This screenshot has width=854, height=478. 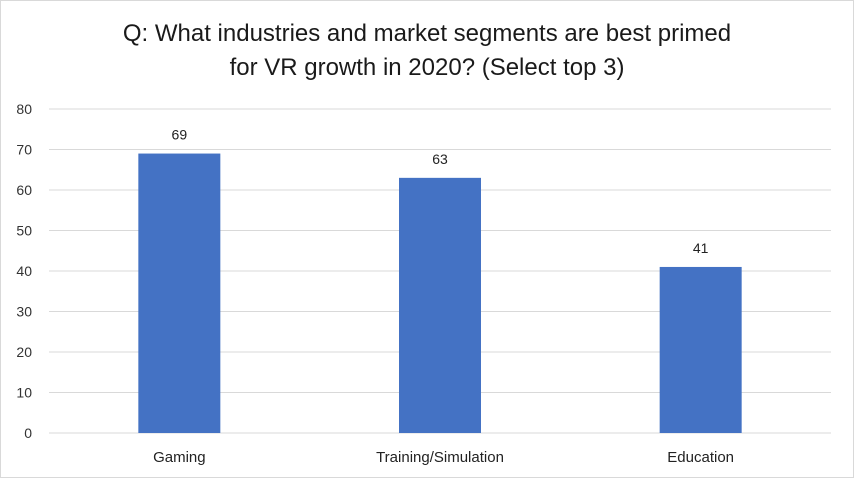 What do you see at coordinates (440, 305) in the screenshot?
I see `bar-training-simulation` at bounding box center [440, 305].